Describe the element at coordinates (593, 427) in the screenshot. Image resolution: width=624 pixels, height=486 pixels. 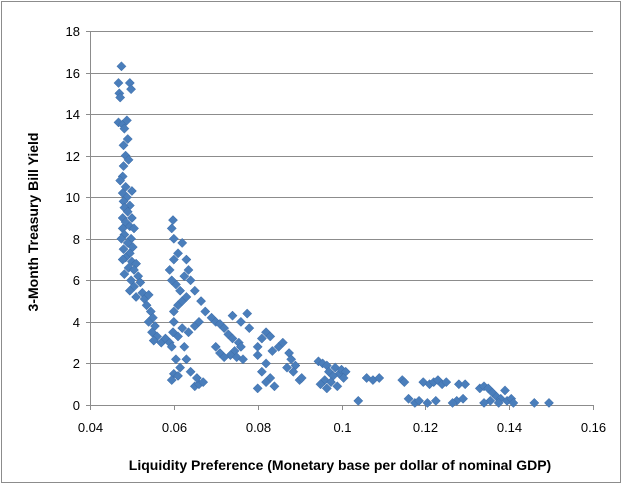
I see `x-tick-label: 0.16` at that location.